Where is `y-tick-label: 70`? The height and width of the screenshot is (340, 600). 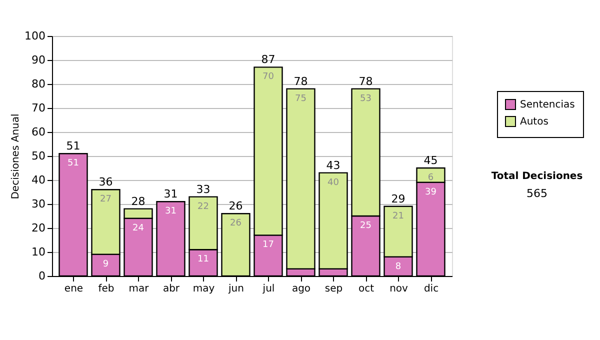 y-tick-label: 70 is located at coordinates (39, 108).